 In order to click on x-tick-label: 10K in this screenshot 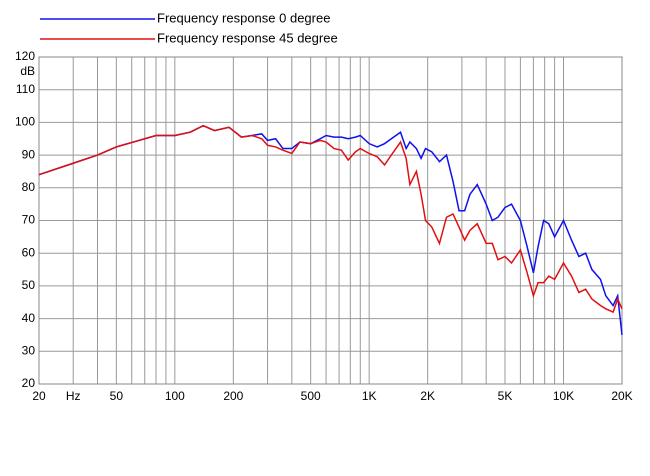, I will do `click(563, 396)`.